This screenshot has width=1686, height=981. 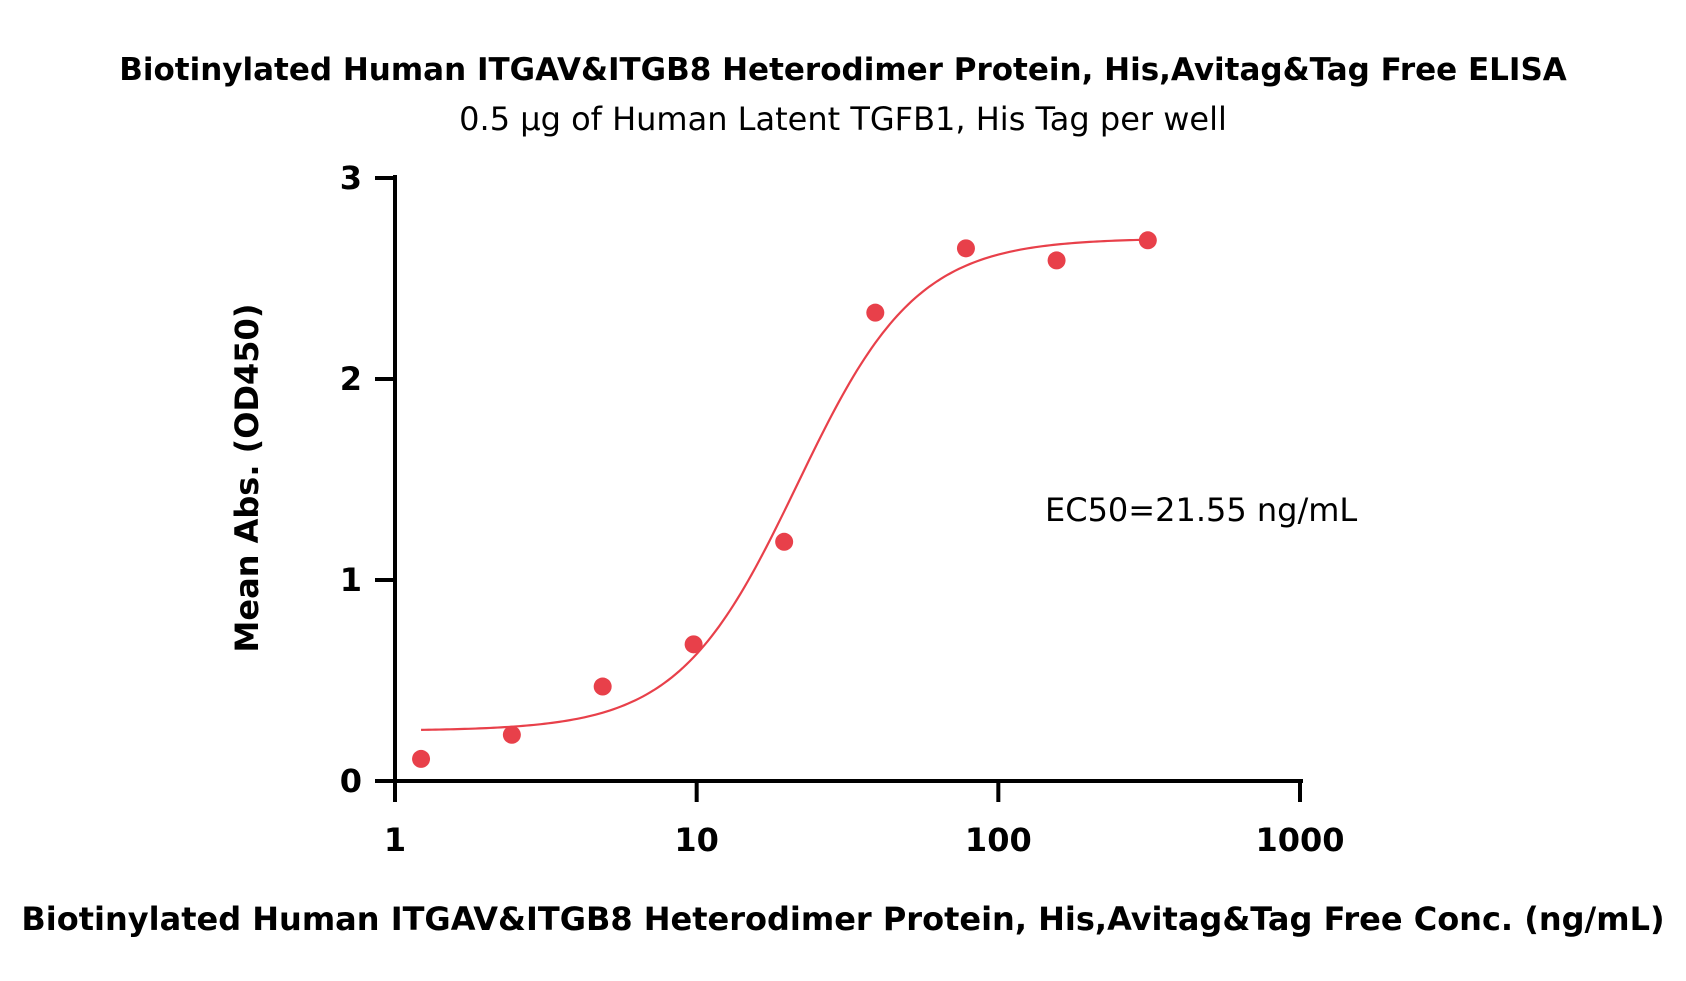 I want to click on y-tick-label: 3, so click(x=351, y=178).